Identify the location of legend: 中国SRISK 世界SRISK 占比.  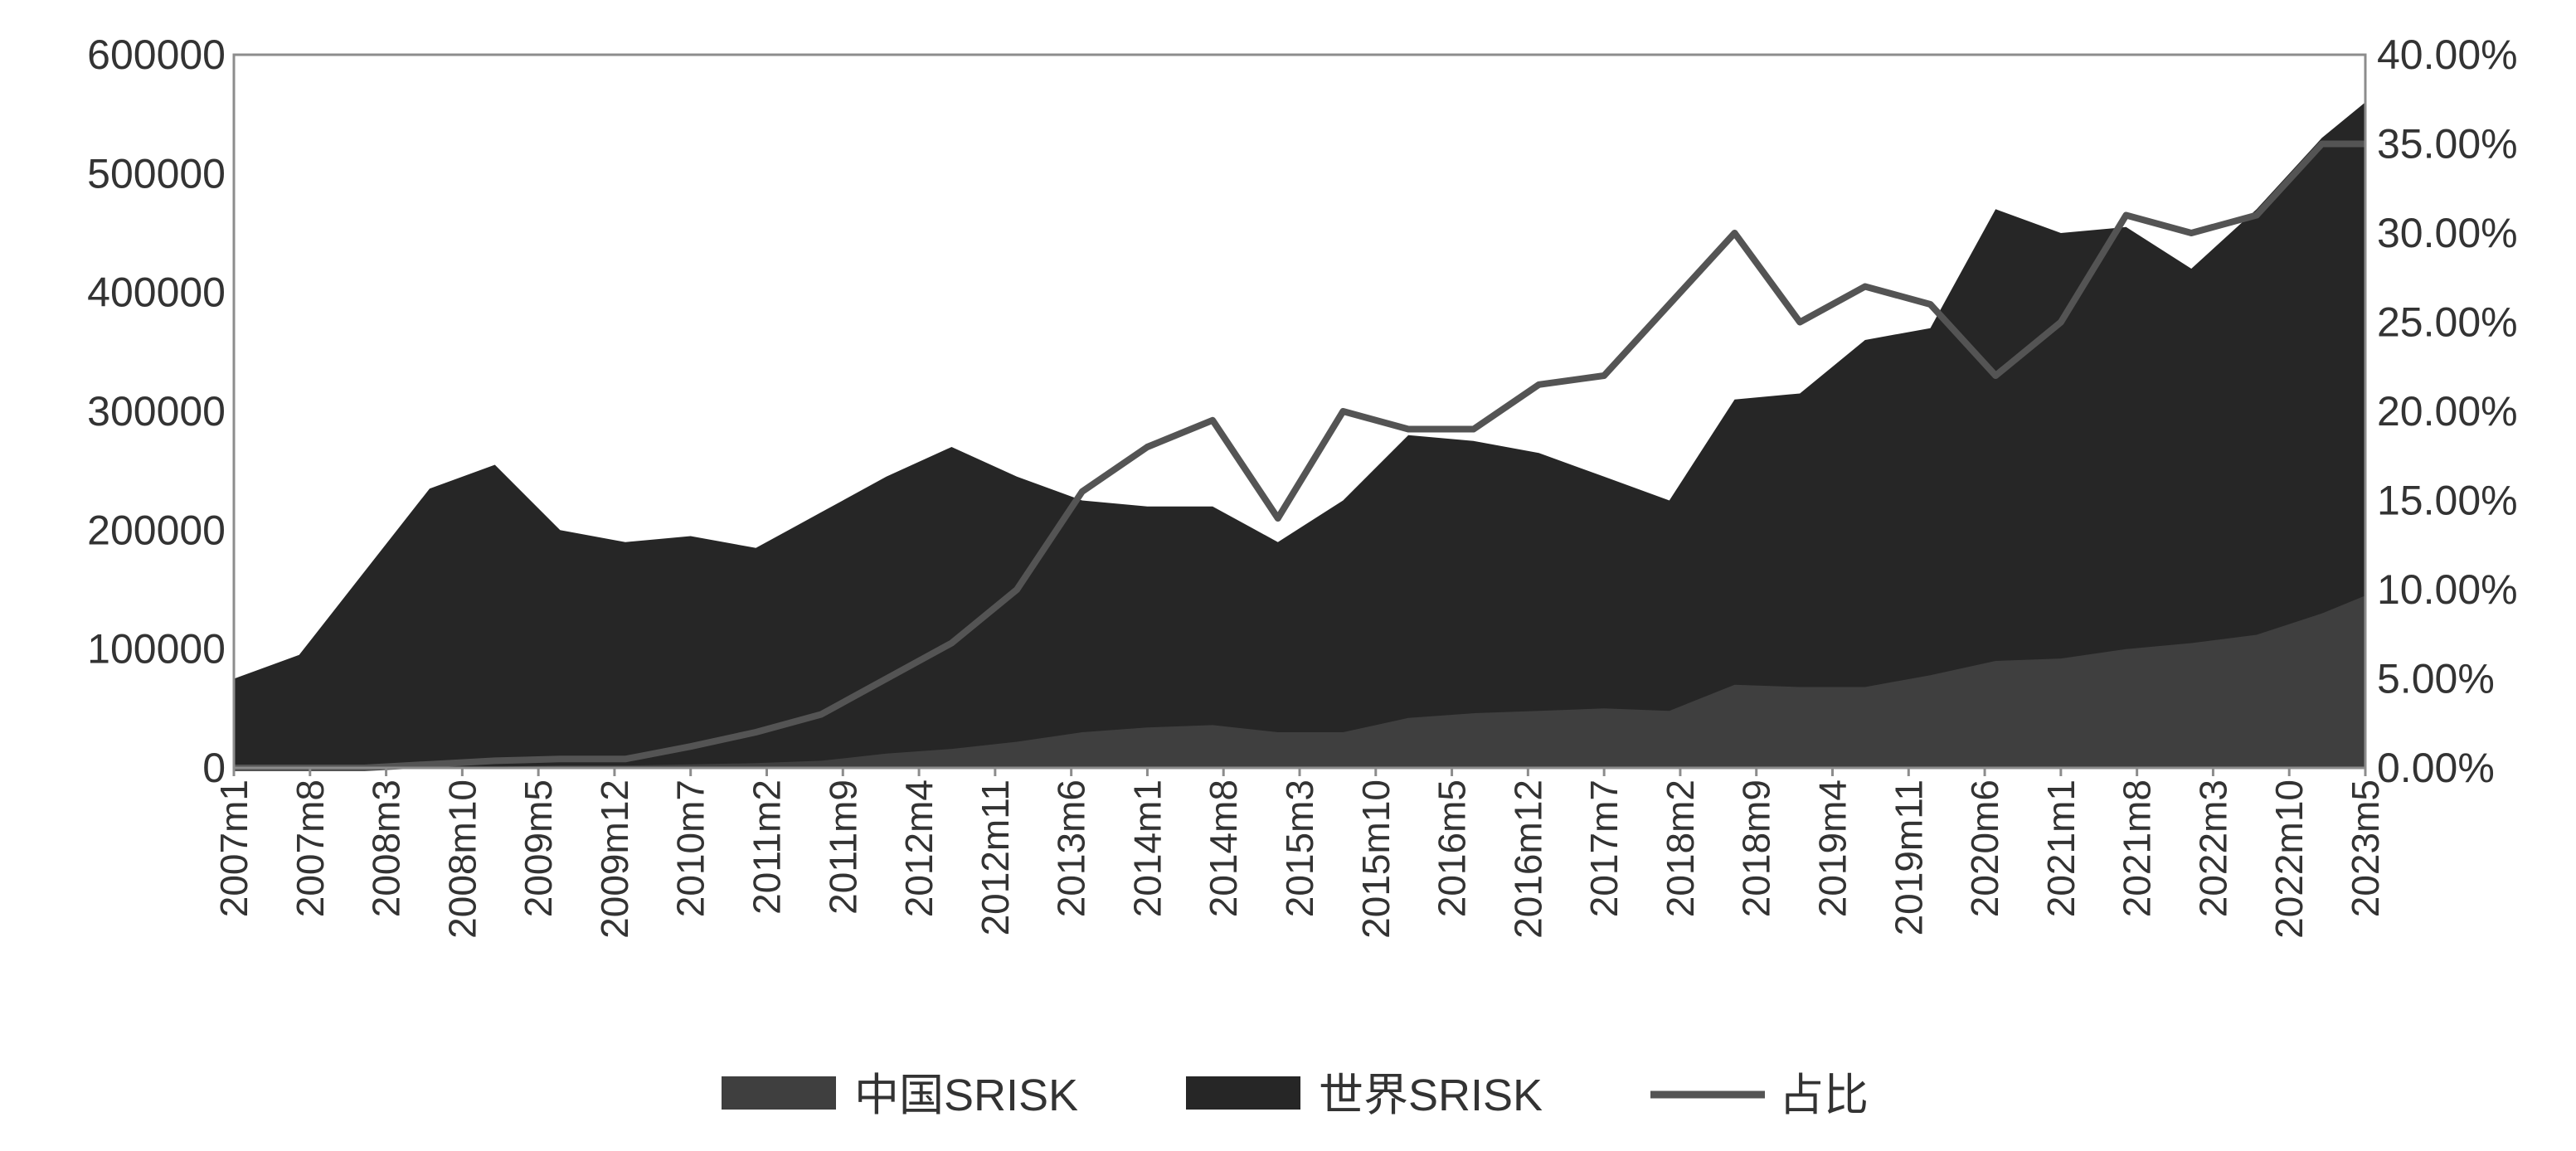
(1295, 1095).